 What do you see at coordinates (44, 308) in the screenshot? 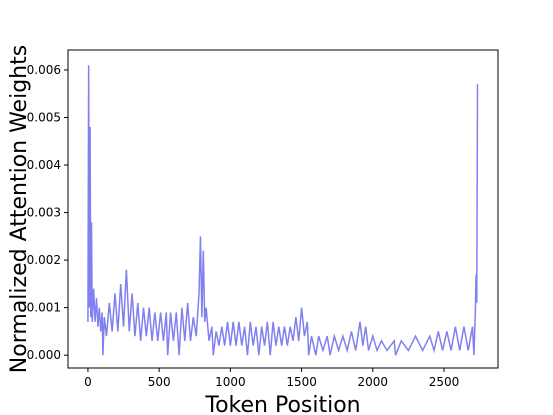
I see `y-tick-label: 0.001` at bounding box center [44, 308].